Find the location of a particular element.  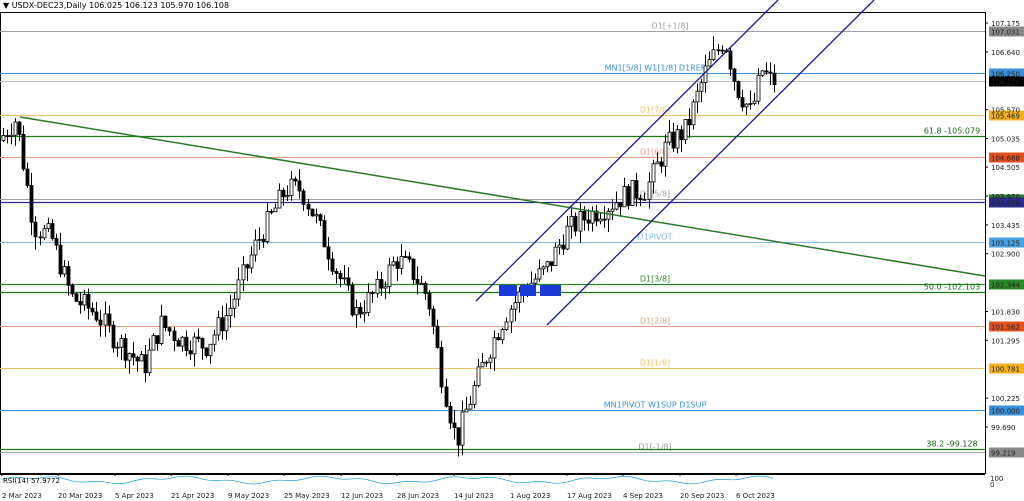

level-label: D1[2/8] is located at coordinates (655, 321).